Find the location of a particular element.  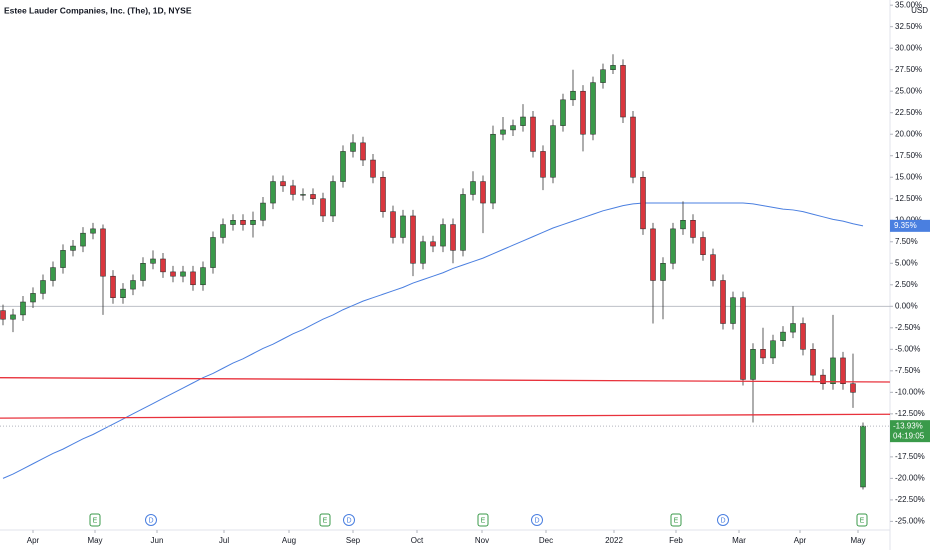

y-tick-label: -20.00% is located at coordinates (910, 477).